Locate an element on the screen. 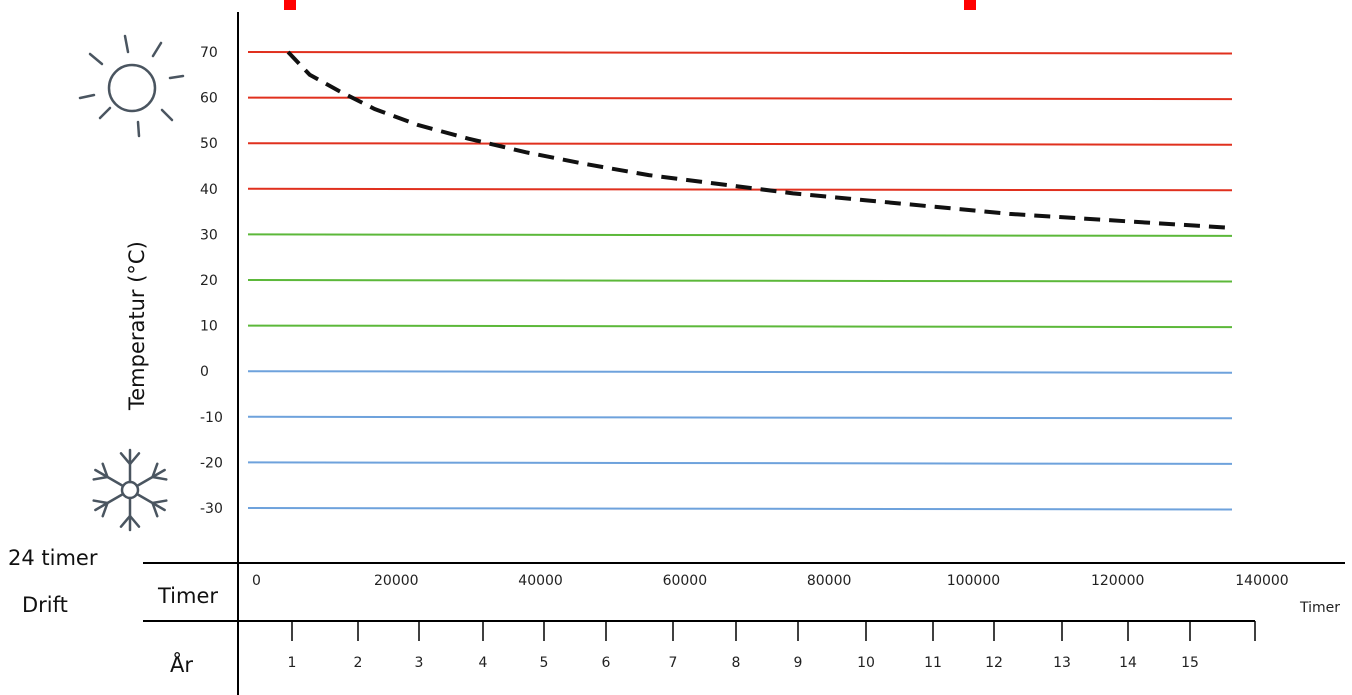 The image size is (1352, 695). year-label: 3 is located at coordinates (419, 663).